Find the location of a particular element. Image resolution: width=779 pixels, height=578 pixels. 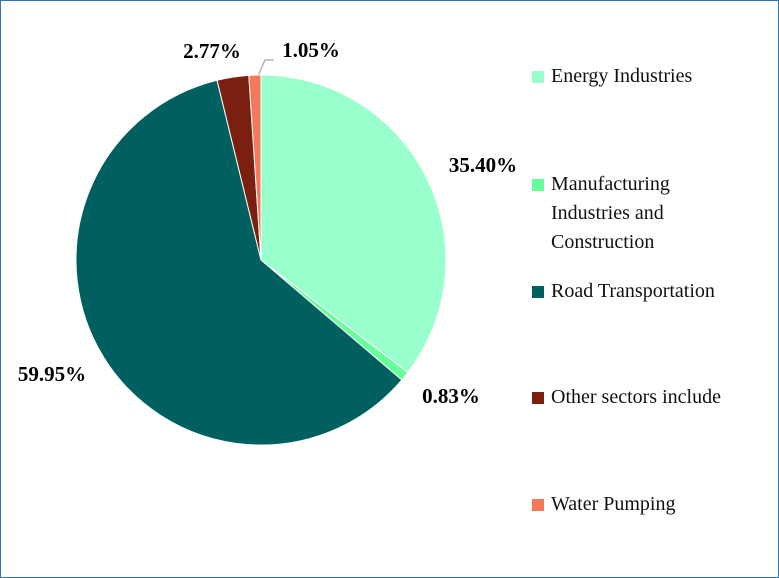

legend-item: Other sectors include is located at coordinates (652, 397).